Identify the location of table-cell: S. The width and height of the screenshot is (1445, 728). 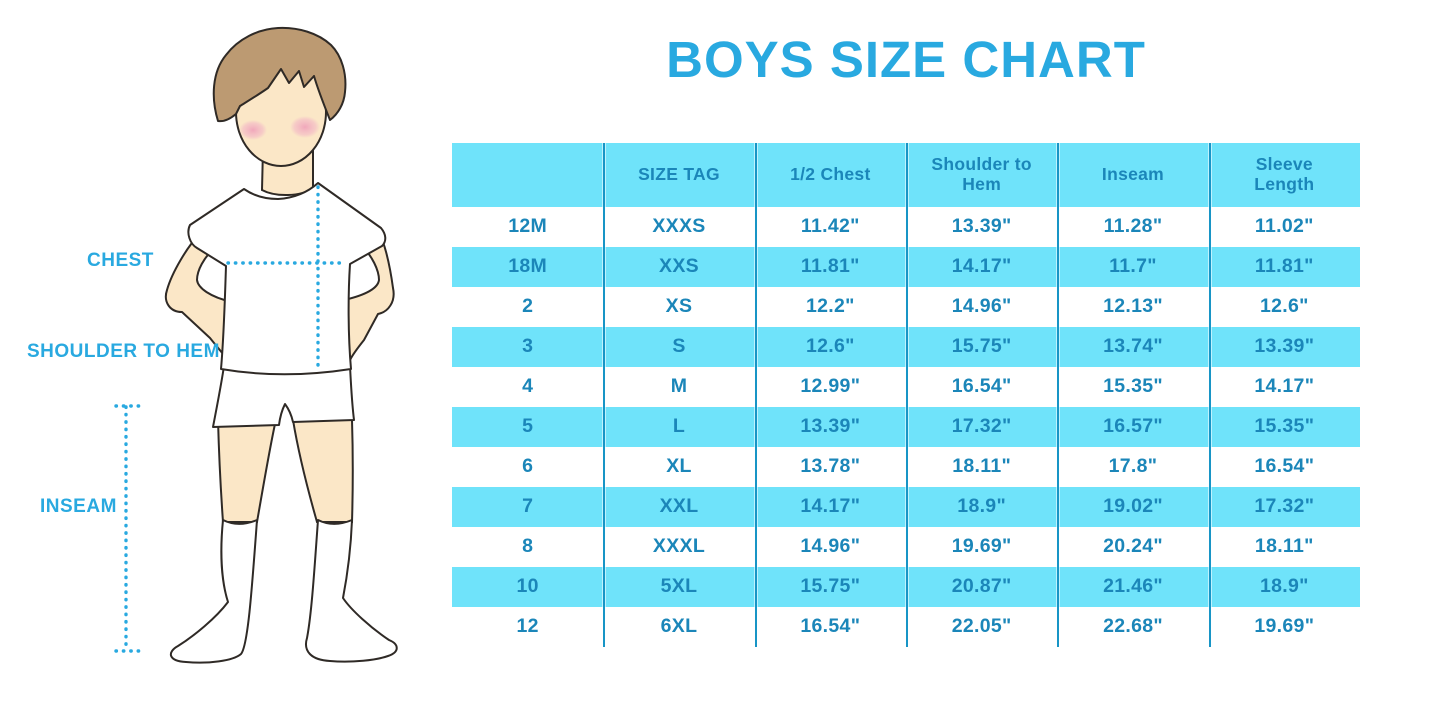
(679, 346).